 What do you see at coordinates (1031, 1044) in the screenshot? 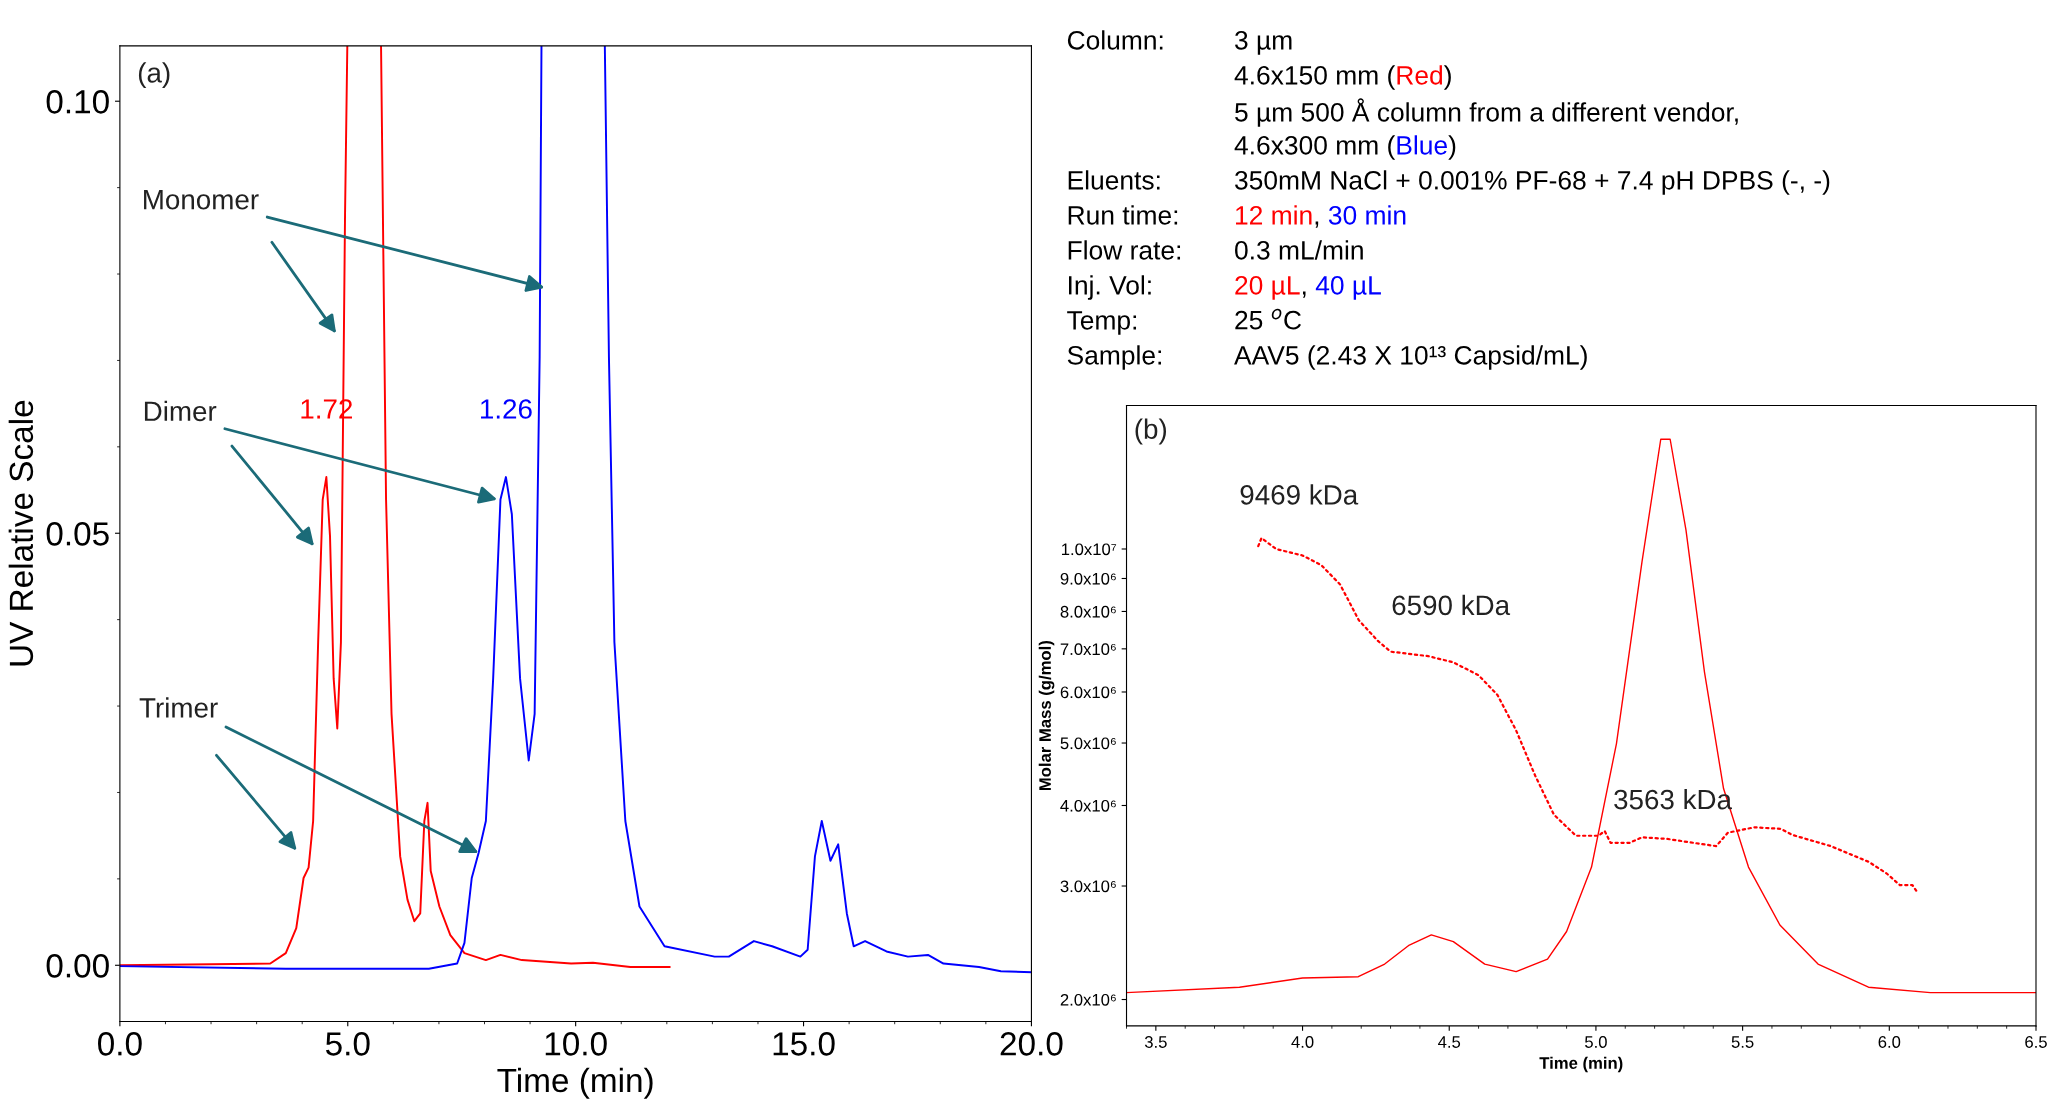
I see `x-tick-label: 20.0` at bounding box center [1031, 1044].